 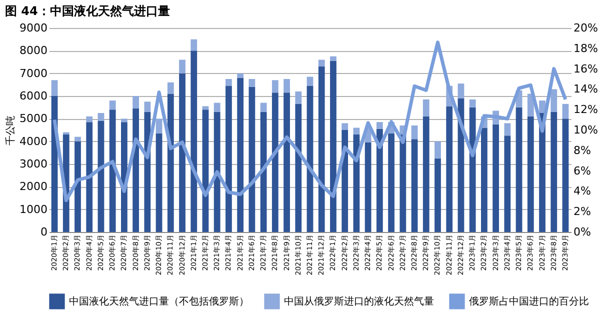 I want to click on y-tick-label: 6000, so click(x=34, y=96).